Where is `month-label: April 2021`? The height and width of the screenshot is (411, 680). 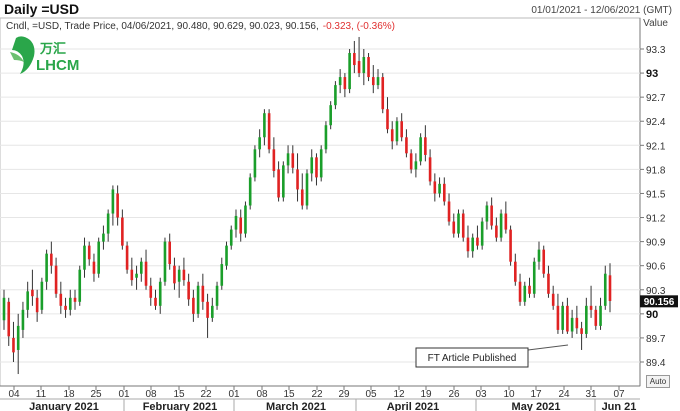
month-label: April 2021 is located at coordinates (413, 406).